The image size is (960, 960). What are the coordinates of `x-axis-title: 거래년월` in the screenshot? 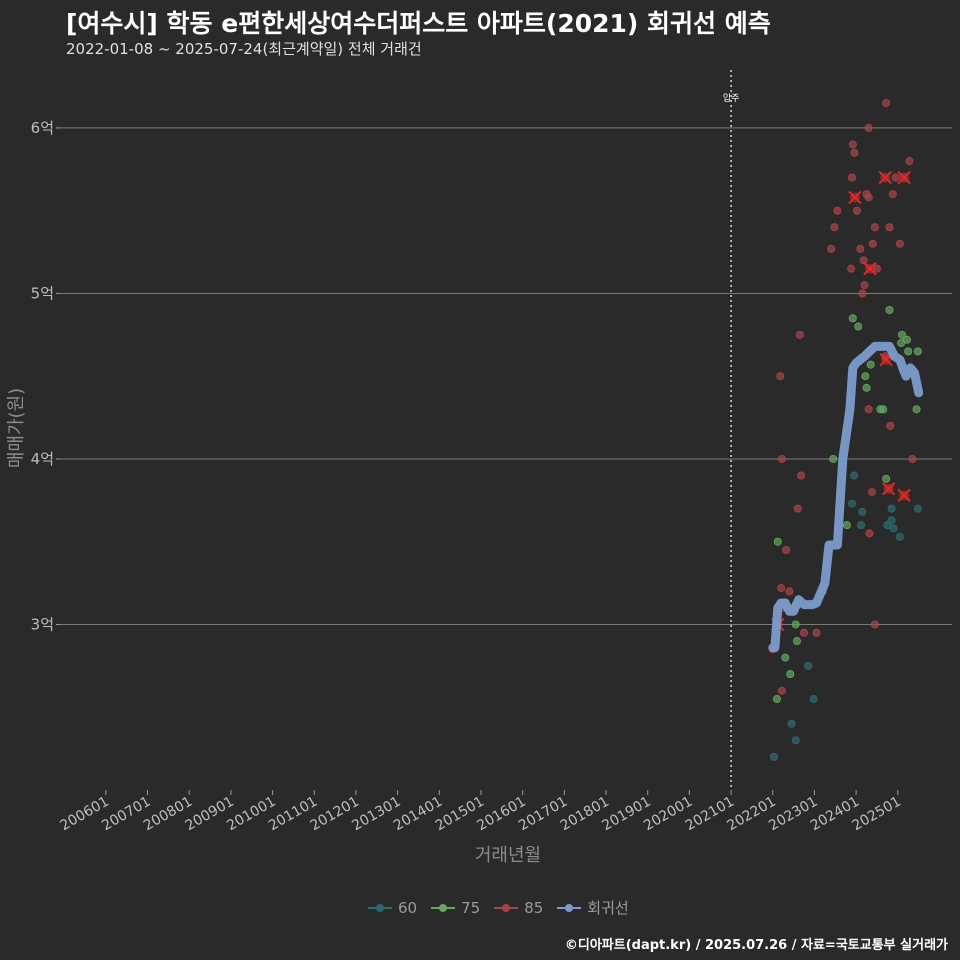 It's located at (508, 855).